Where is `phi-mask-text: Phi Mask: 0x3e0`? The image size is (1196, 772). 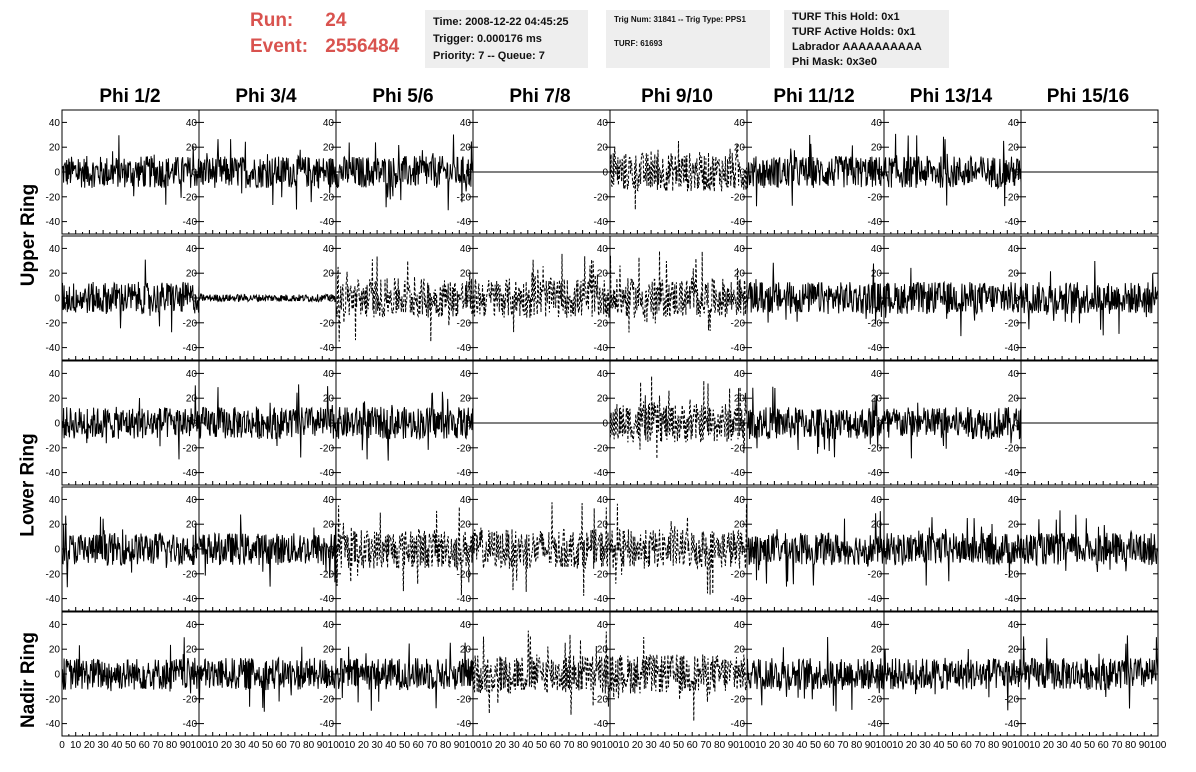
phi-mask-text: Phi Mask: 0x3e0 is located at coordinates (834, 62).